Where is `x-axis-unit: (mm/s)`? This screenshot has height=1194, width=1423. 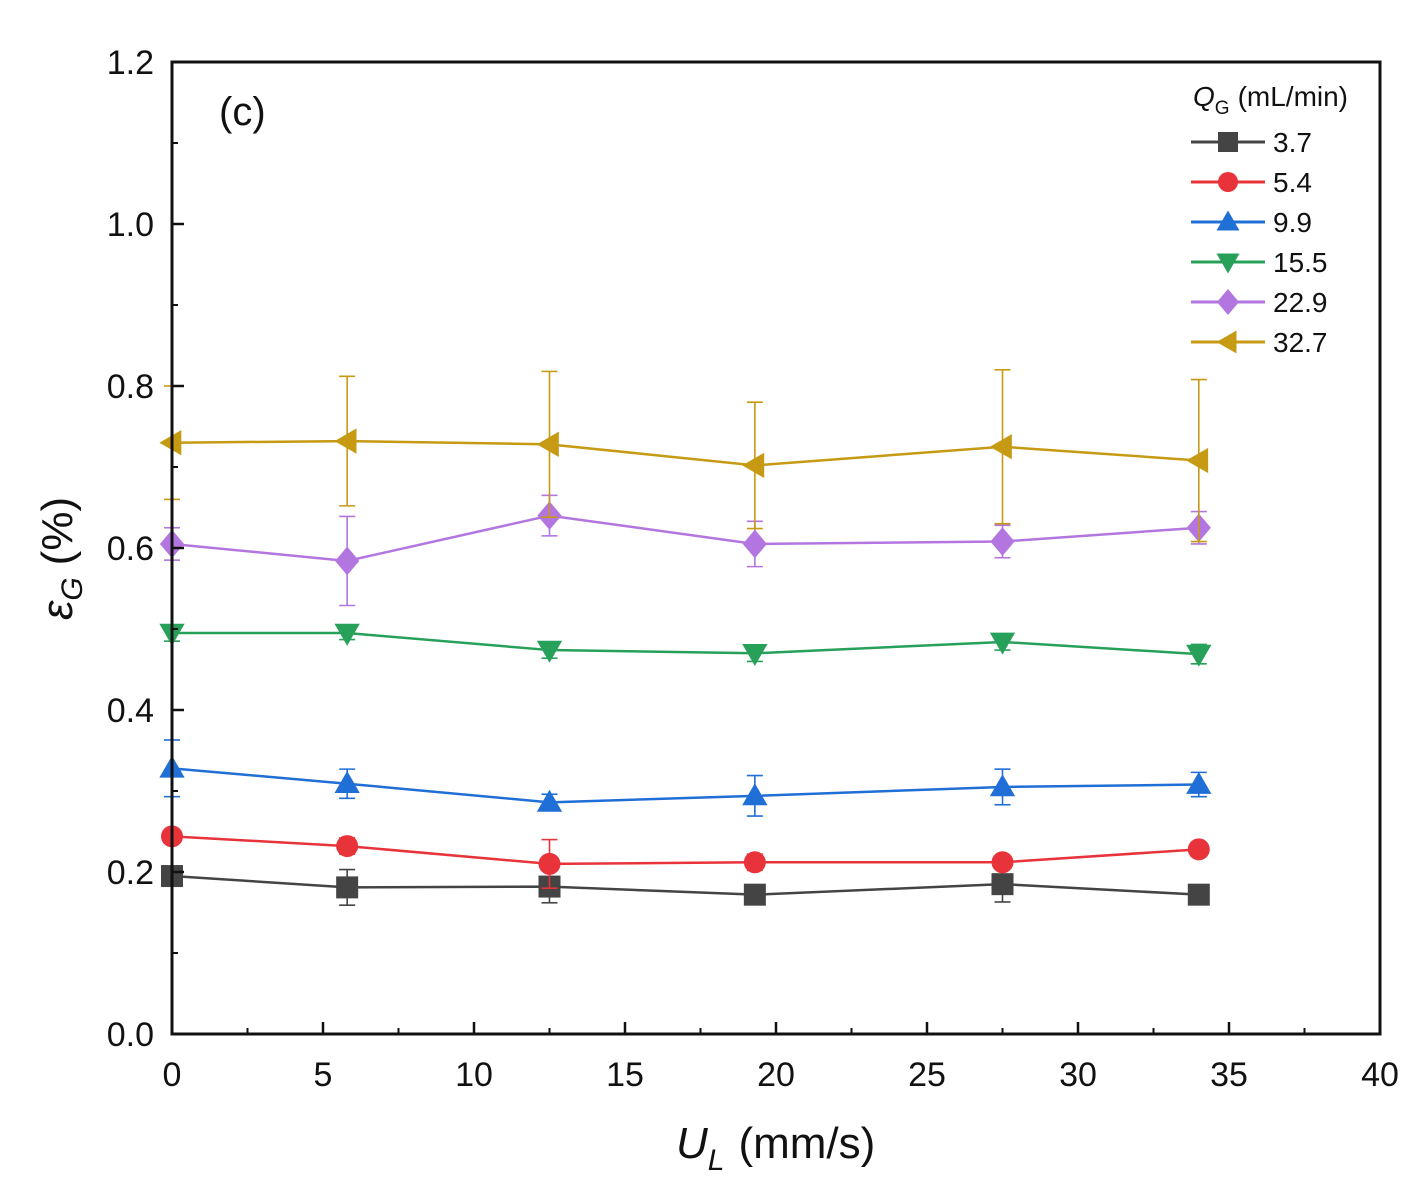
x-axis-unit: (mm/s) is located at coordinates (806, 1143).